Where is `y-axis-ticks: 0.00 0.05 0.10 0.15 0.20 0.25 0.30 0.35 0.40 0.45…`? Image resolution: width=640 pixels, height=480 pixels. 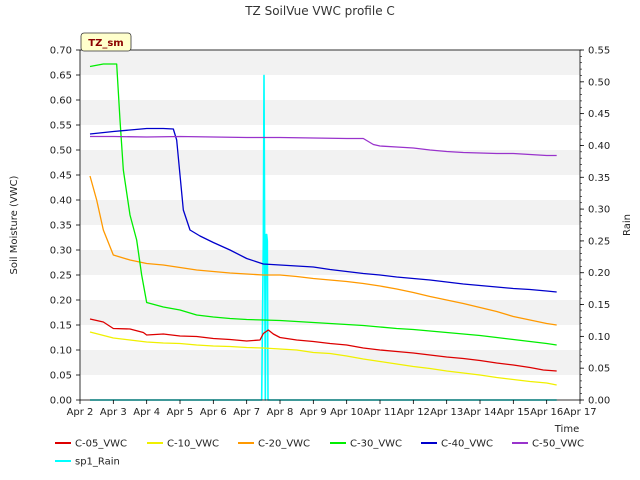 y-axis-ticks: 0.00 0.05 0.10 0.15 0.20 0.25 0.30 0.35 0.40 0.45… is located at coordinates (65, 226).